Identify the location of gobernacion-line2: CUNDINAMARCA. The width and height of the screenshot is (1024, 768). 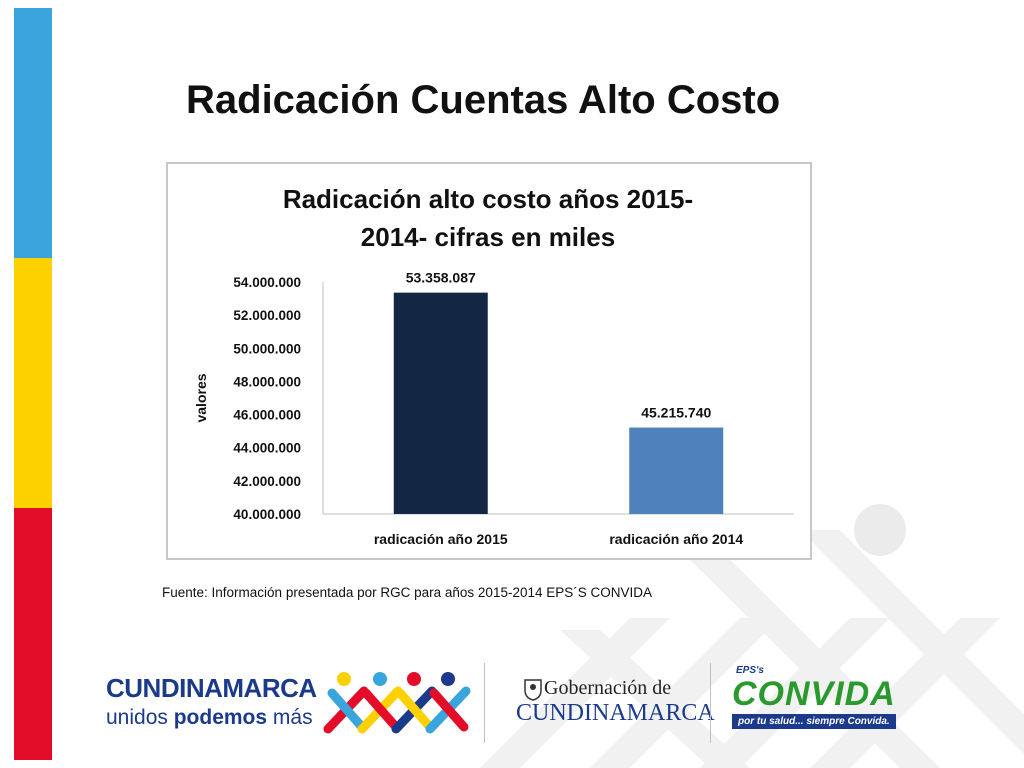
(615, 713).